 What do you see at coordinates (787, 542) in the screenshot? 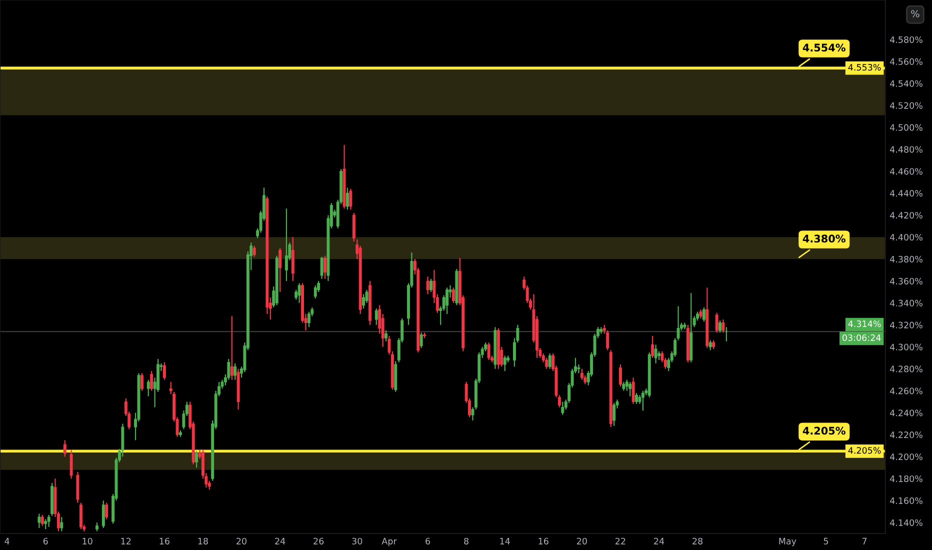
I see `x-tick-label: May` at bounding box center [787, 542].